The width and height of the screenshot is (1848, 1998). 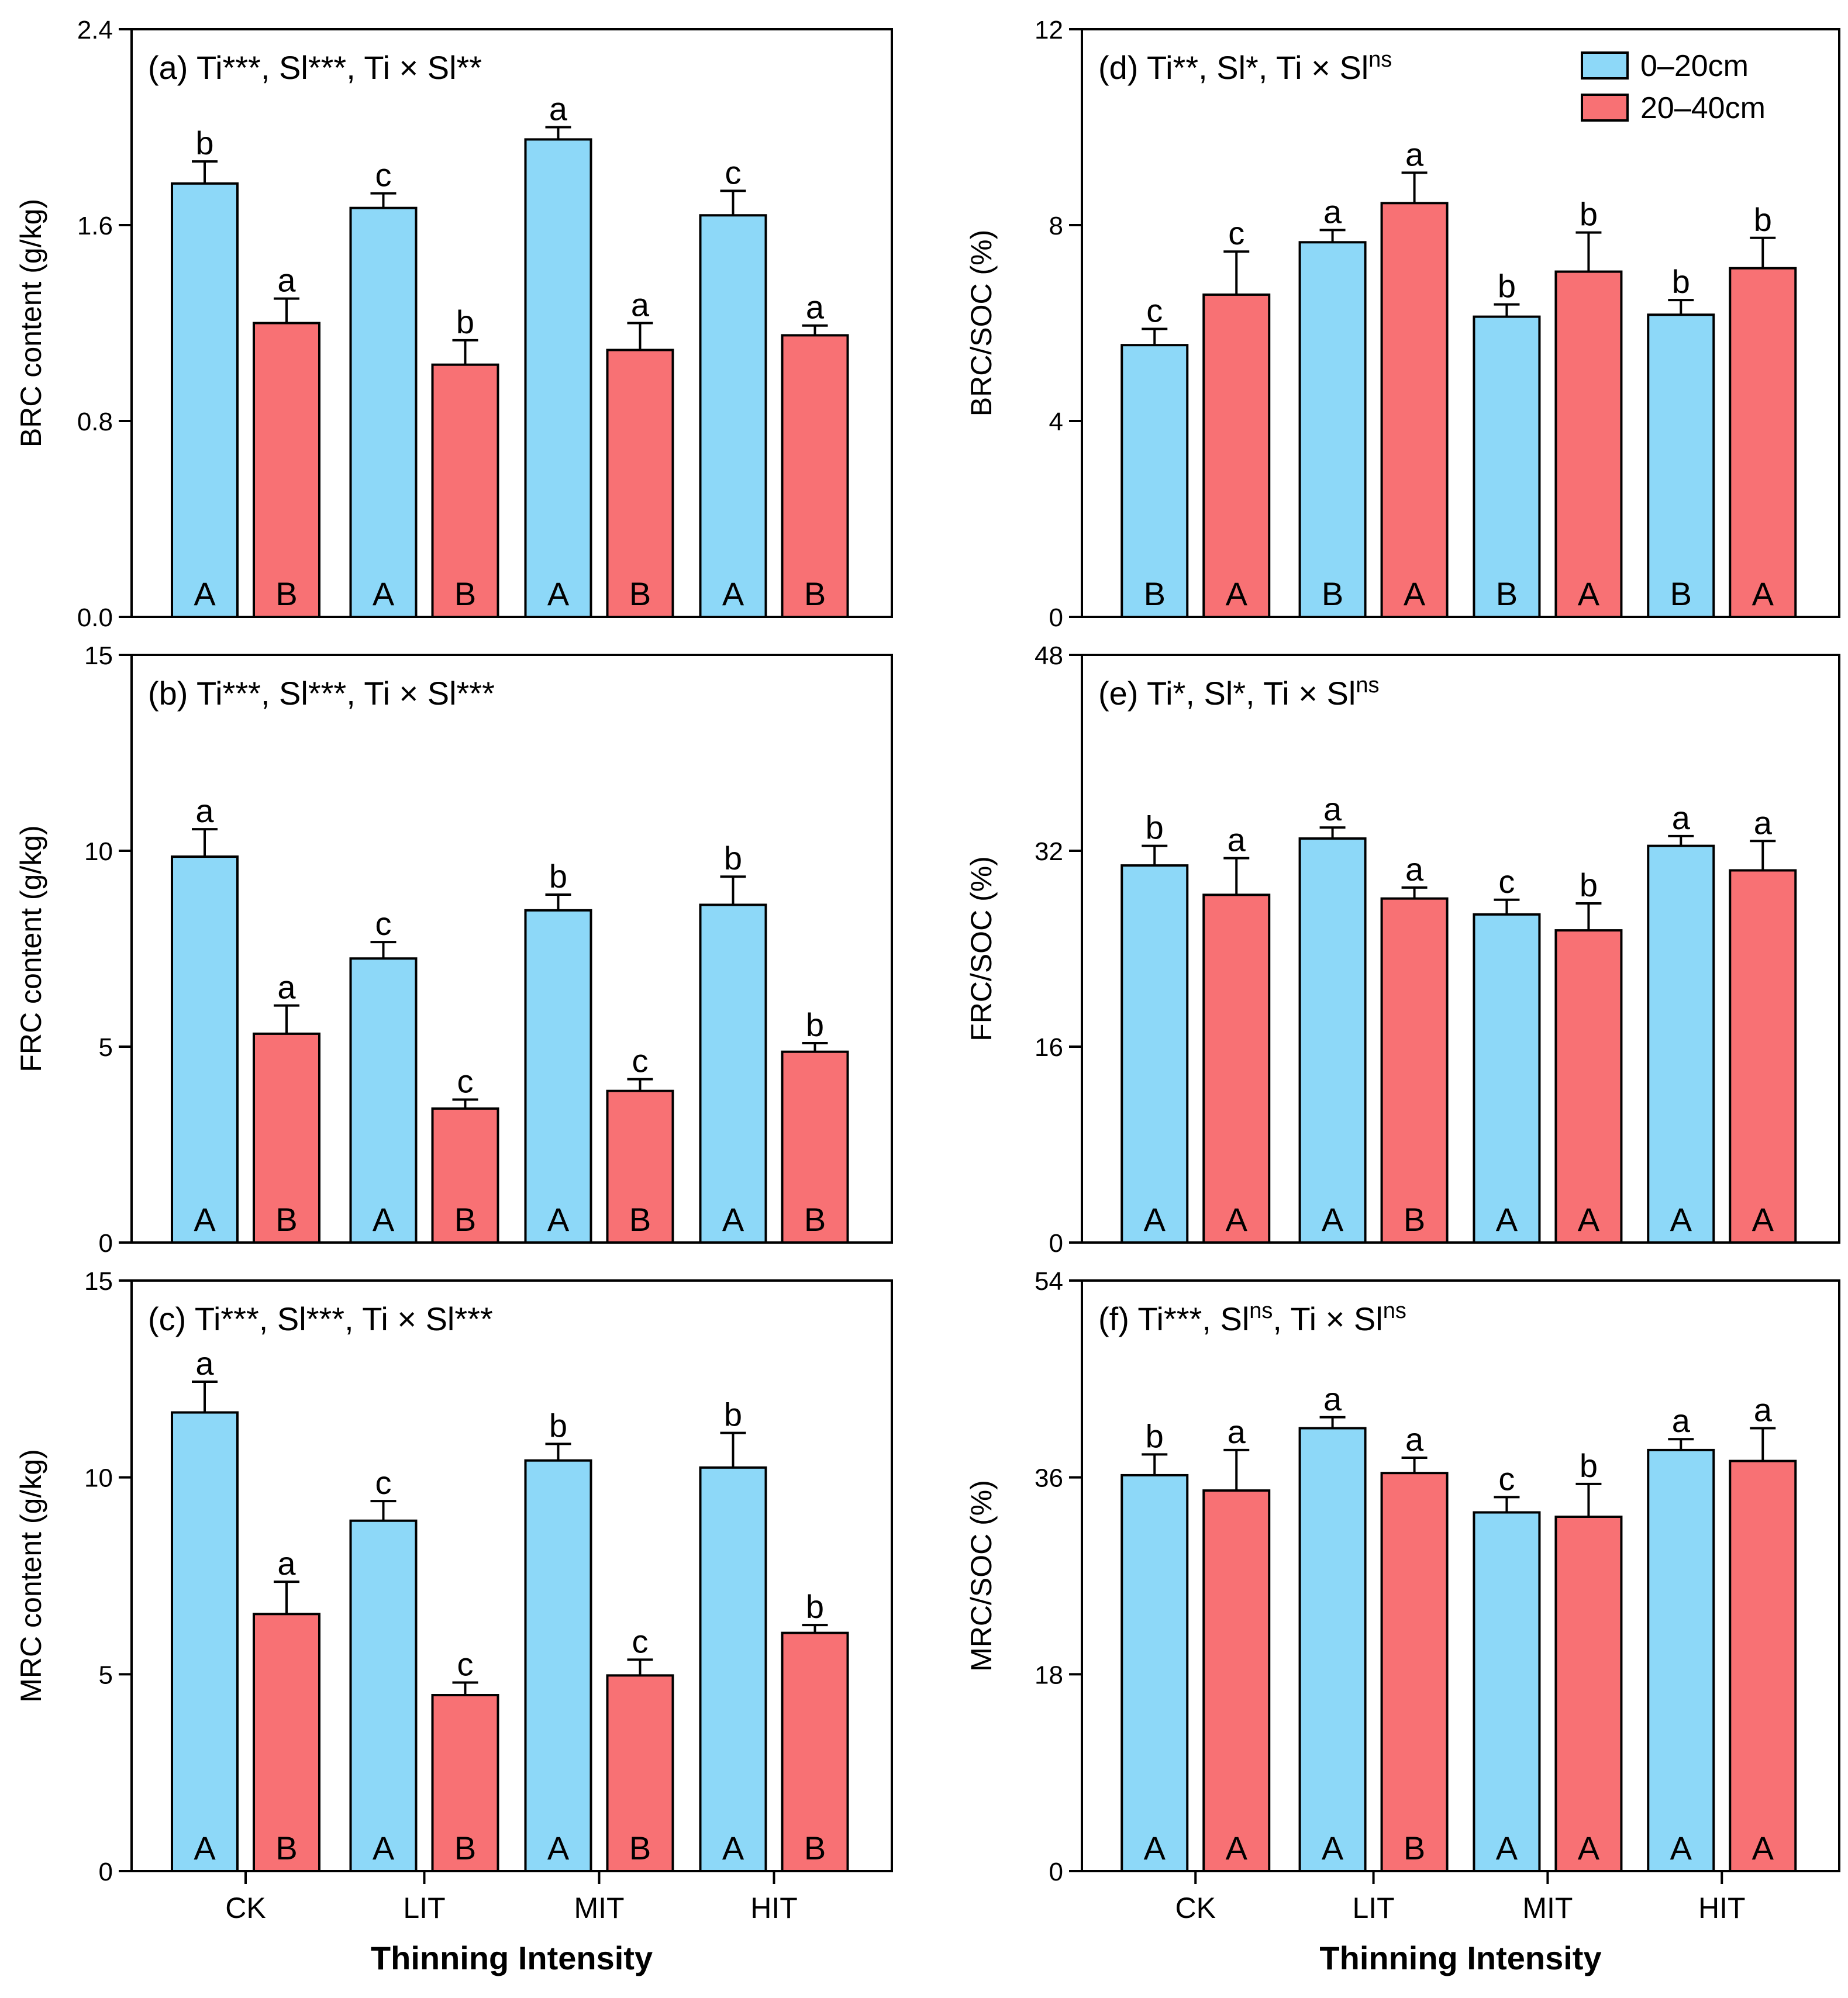 What do you see at coordinates (1049, 1047) in the screenshot?
I see `y-tick-label: 16` at bounding box center [1049, 1047].